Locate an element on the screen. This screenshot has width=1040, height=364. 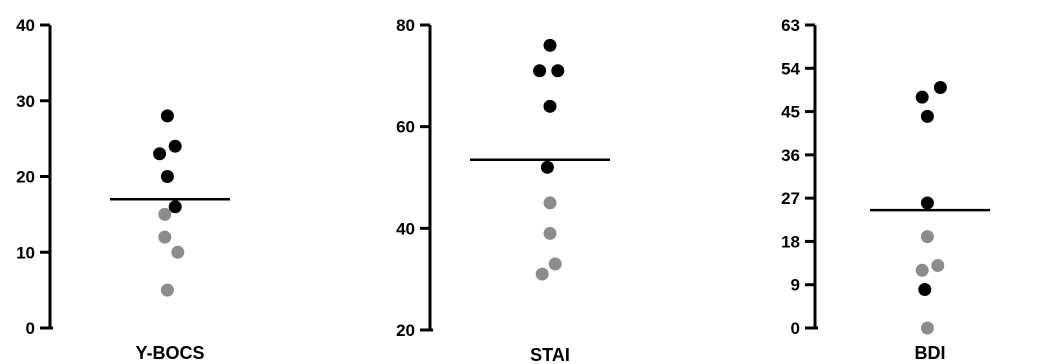
y-tick-label-ybocs: 10 is located at coordinates (25, 252).